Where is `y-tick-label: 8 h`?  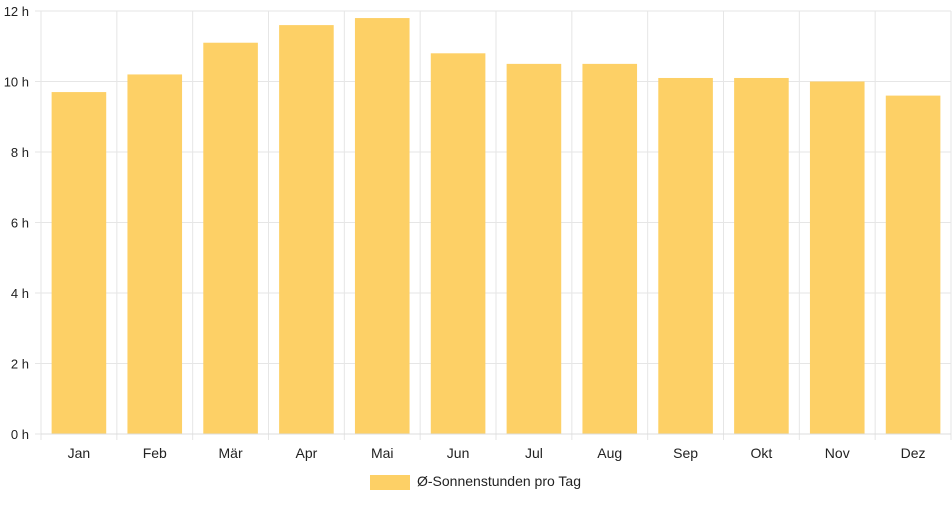
y-tick-label: 8 h is located at coordinates (20, 152).